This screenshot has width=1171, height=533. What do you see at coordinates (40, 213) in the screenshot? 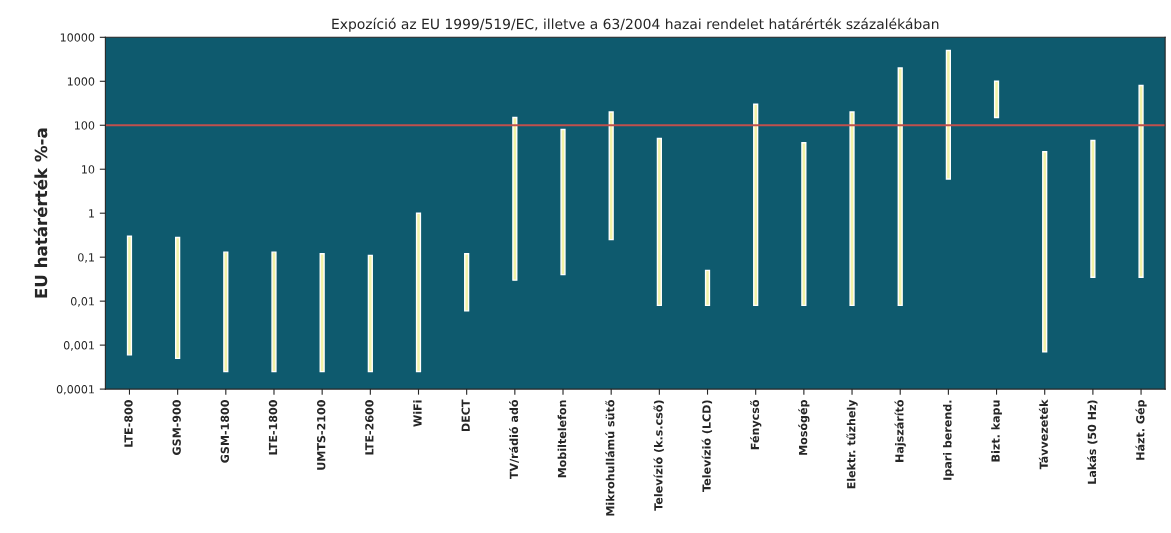
I see `y-axis-title: EU határérték %-a` at bounding box center [40, 213].